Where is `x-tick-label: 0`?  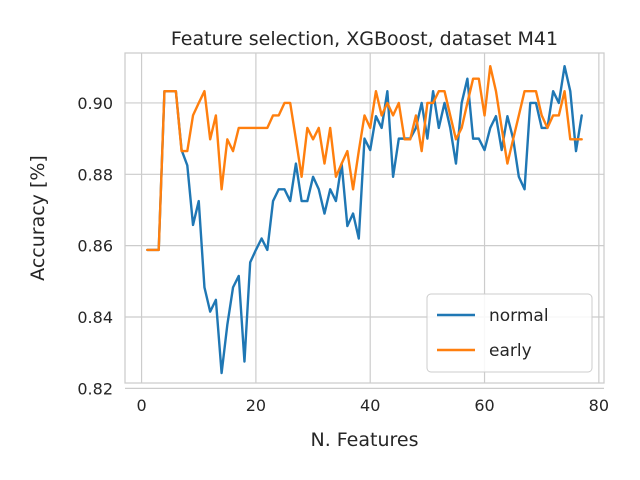 x-tick-label: 0 is located at coordinates (141, 405).